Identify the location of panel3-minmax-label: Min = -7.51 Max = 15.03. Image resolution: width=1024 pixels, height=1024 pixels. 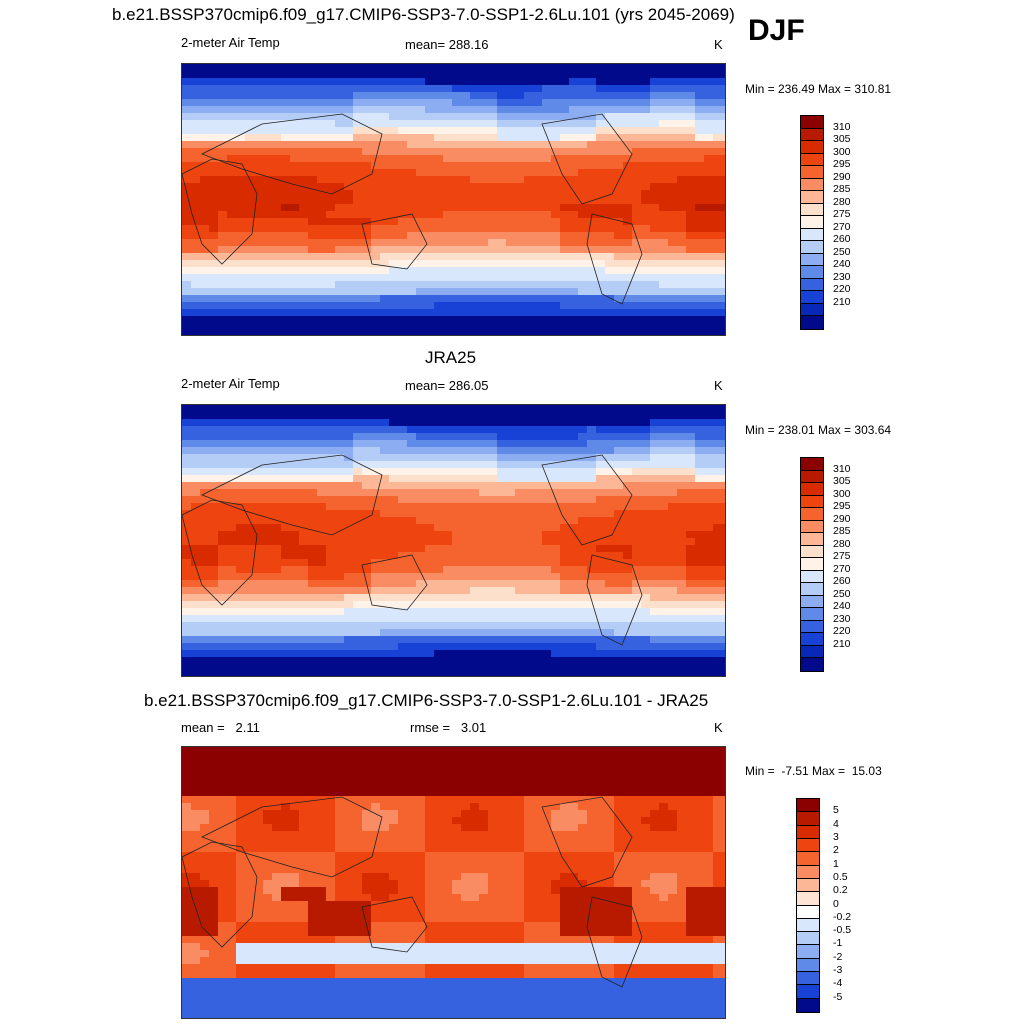
(813, 771).